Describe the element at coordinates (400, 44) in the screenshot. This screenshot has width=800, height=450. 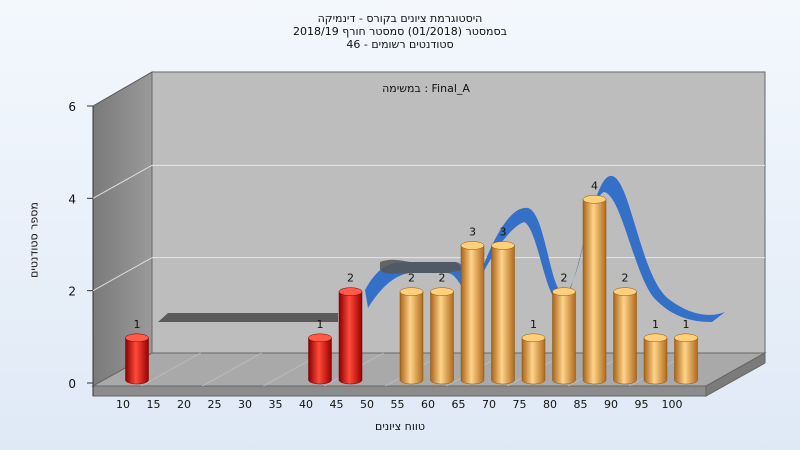
I see `chart-students: סטודנטים רשומים - 46` at that location.